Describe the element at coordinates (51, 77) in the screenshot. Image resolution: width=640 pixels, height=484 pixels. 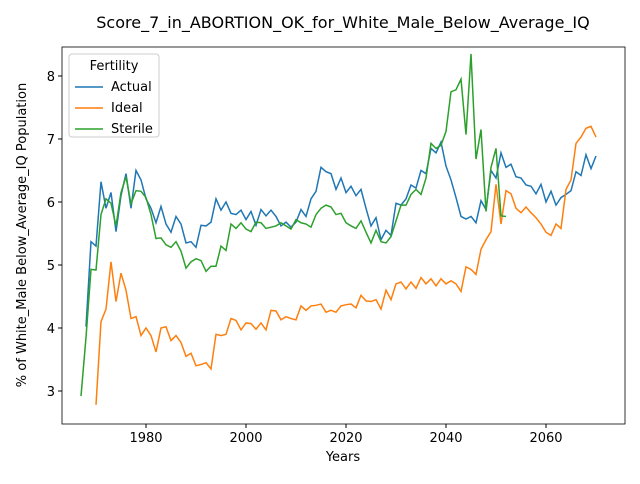
I see `y-tick-label: 8` at that location.